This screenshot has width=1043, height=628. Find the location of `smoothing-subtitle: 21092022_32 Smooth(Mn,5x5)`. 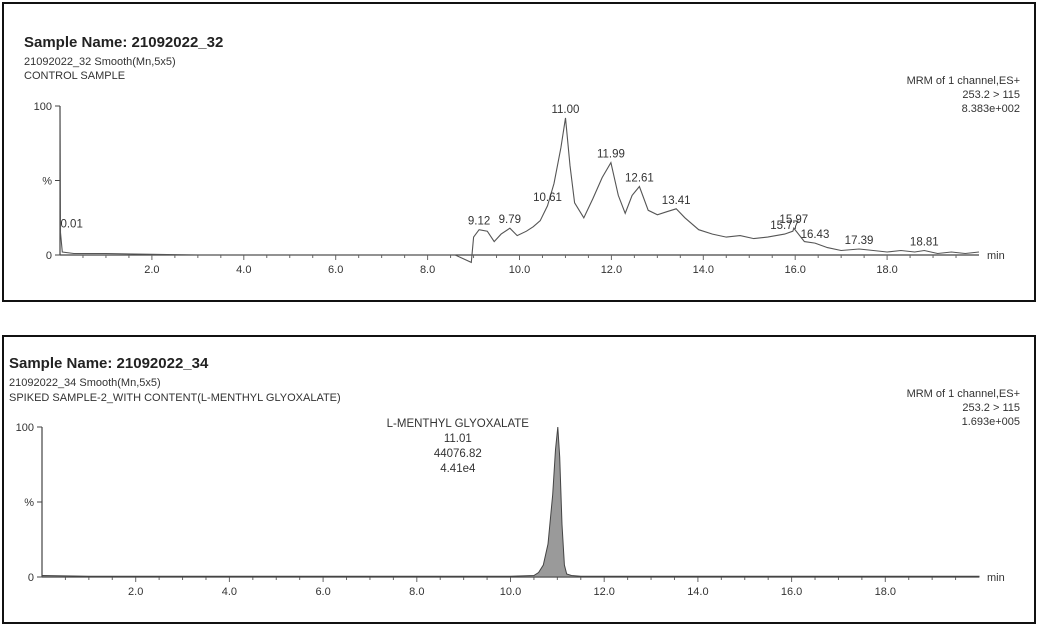

smoothing-subtitle: 21092022_32 Smooth(Mn,5x5) is located at coordinates (100, 62).